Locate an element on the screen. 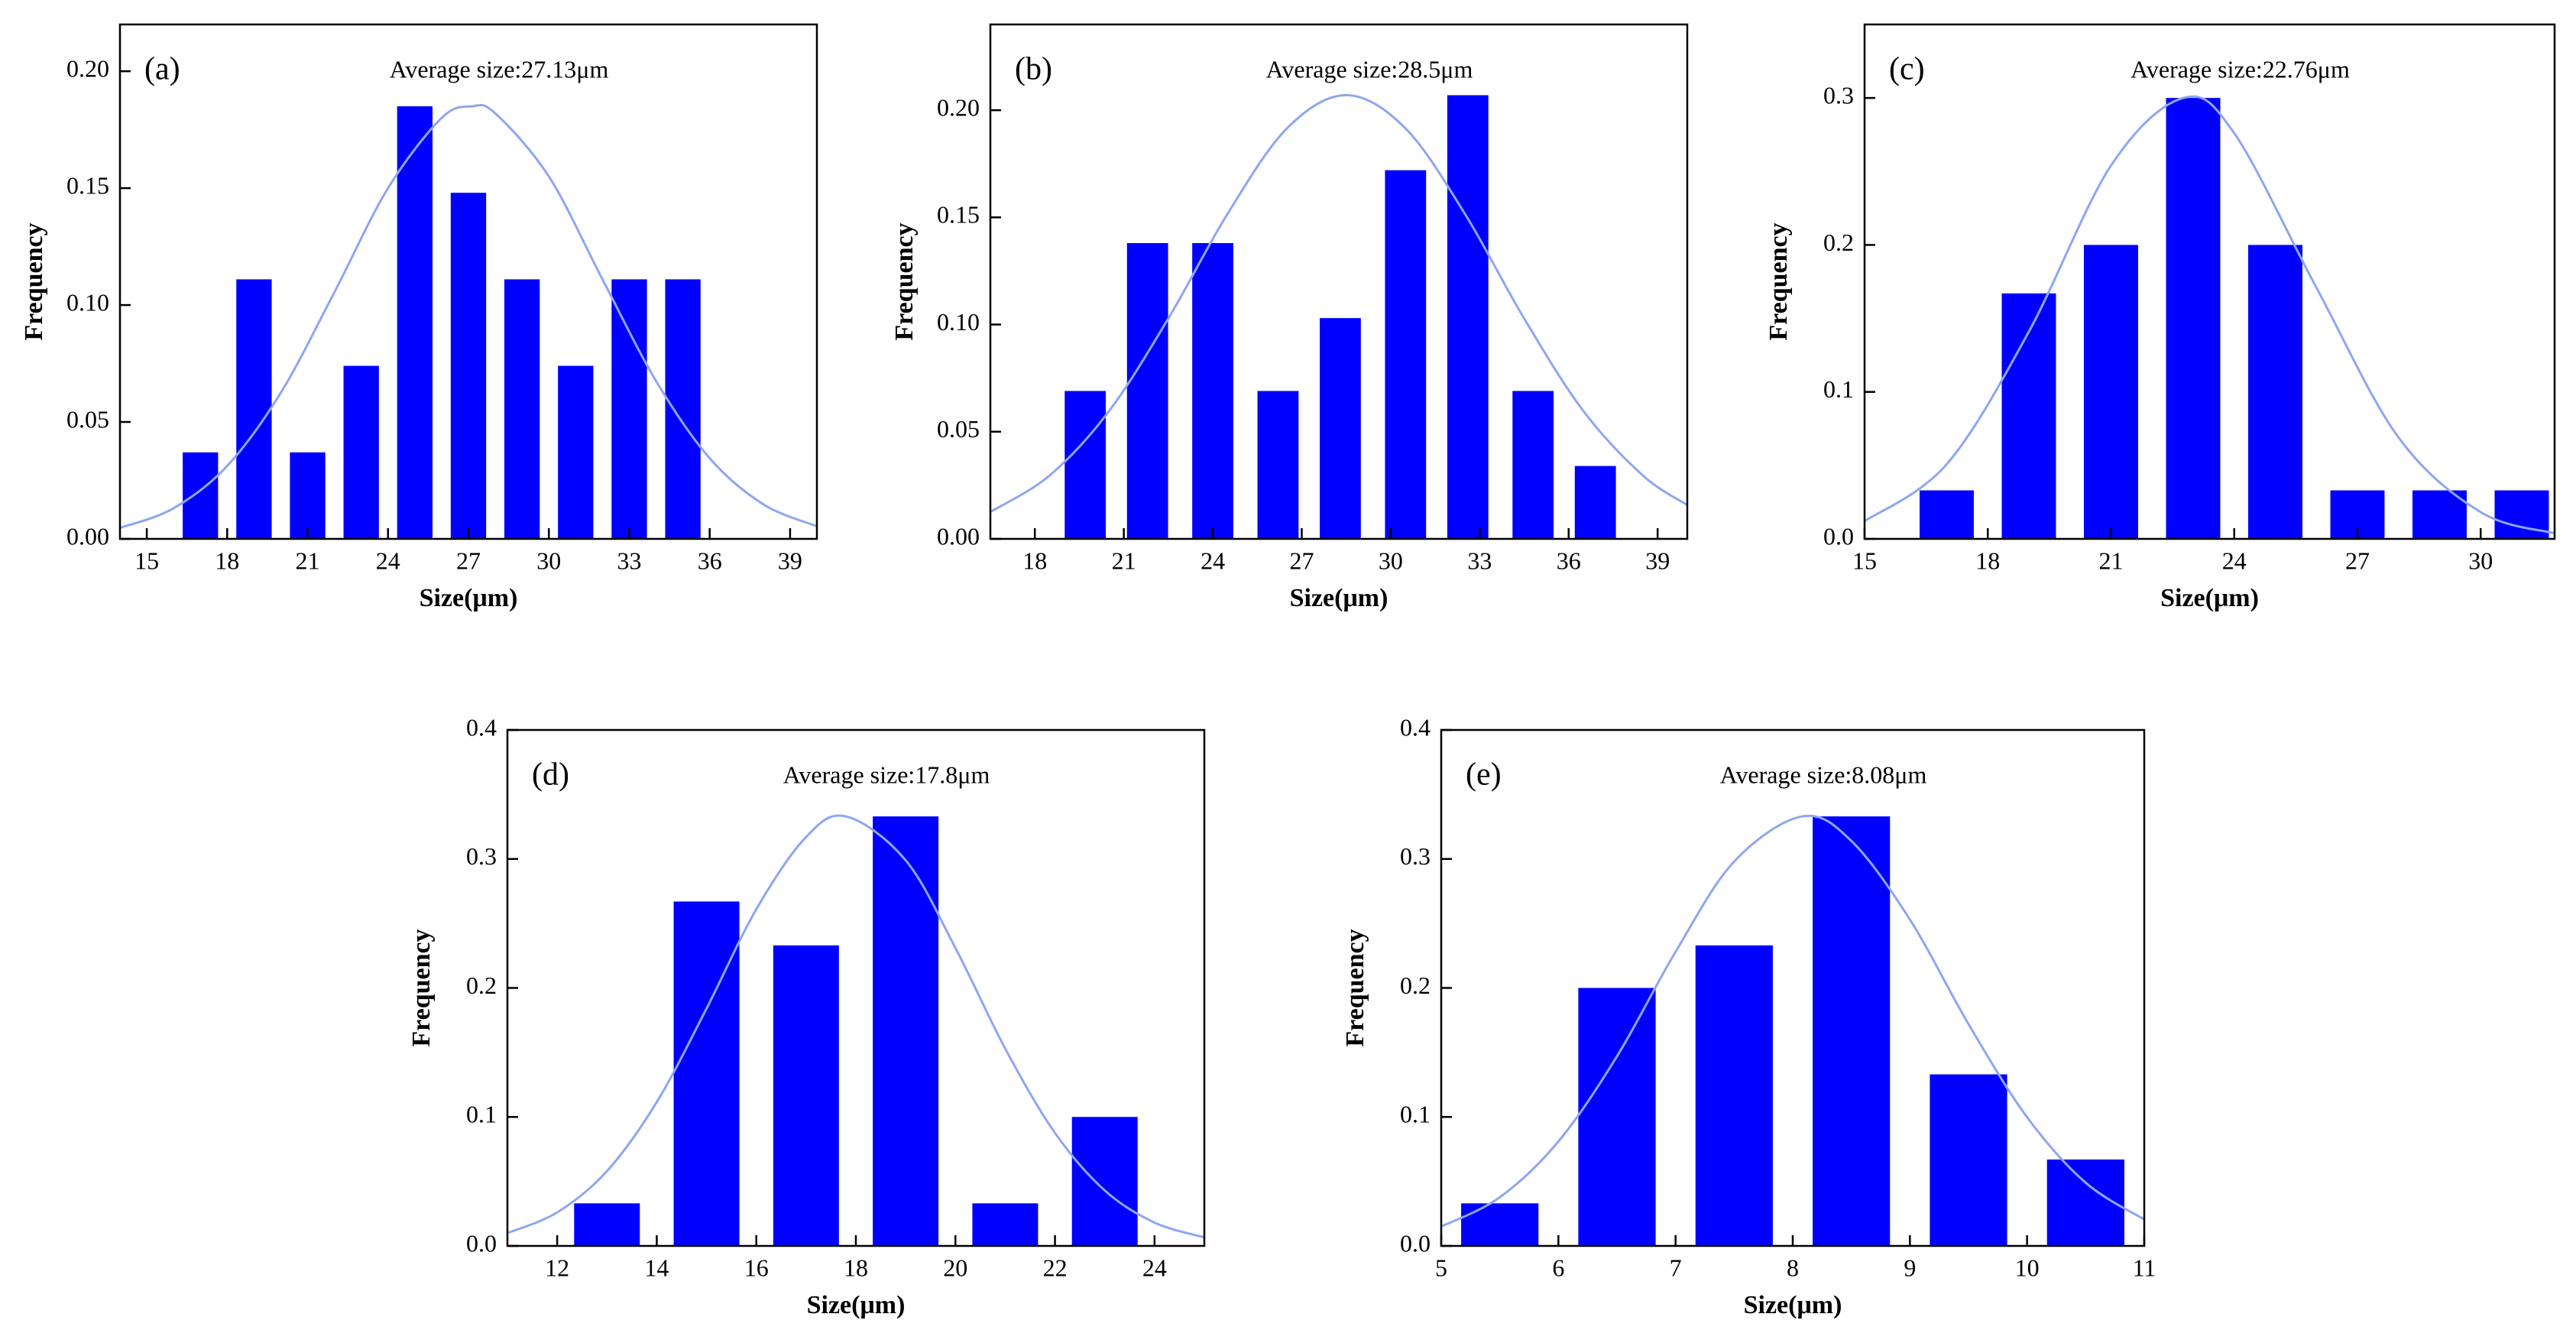 This screenshot has width=2576, height=1330. panel-label: (a) is located at coordinates (162, 69).